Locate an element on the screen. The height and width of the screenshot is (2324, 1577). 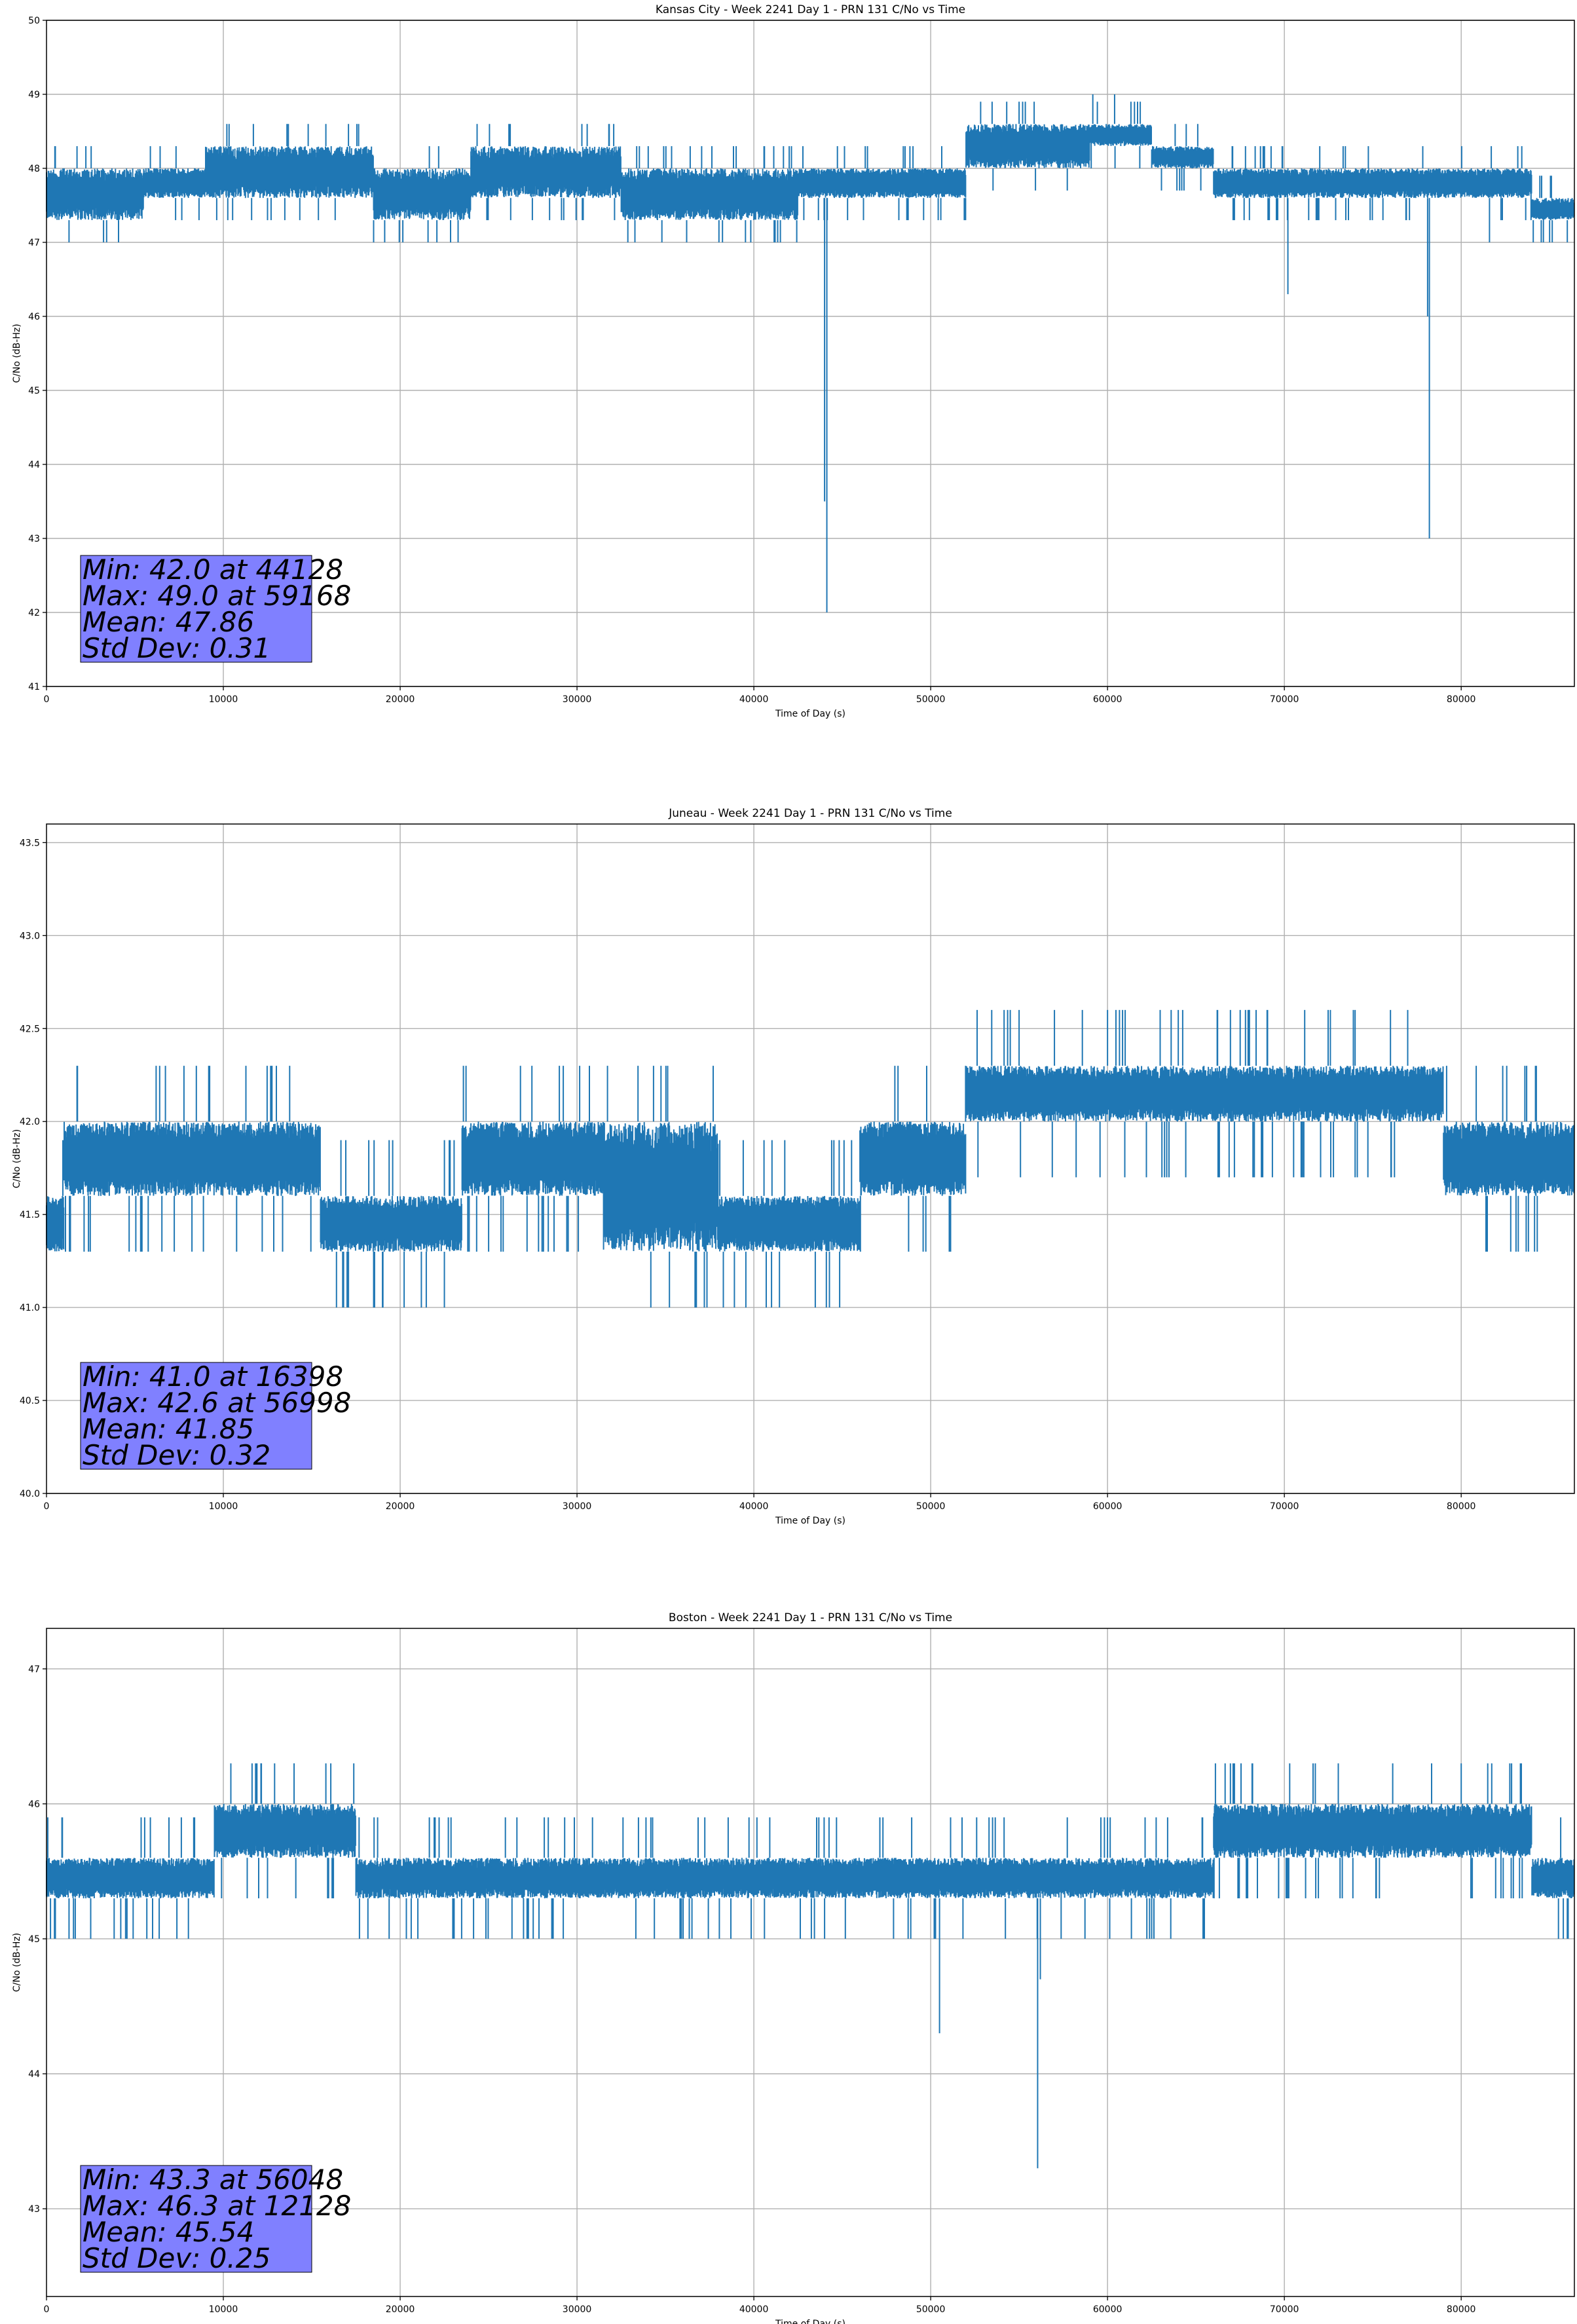
y-tick-label: 42.0 is located at coordinates (30, 1122).